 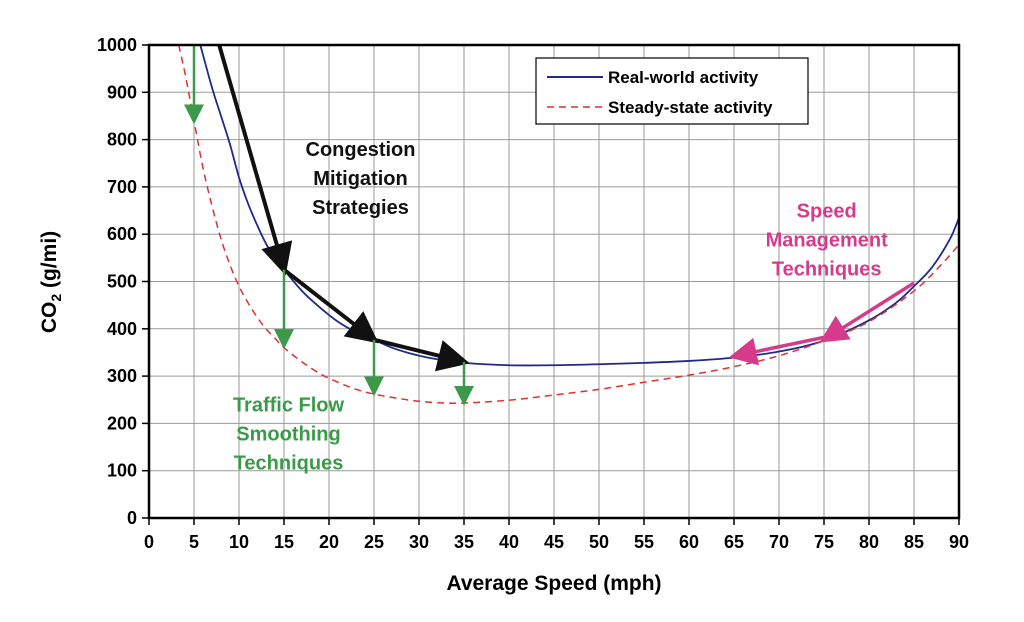 I want to click on congestion-annotation-line: Mitigation, so click(x=360, y=179).